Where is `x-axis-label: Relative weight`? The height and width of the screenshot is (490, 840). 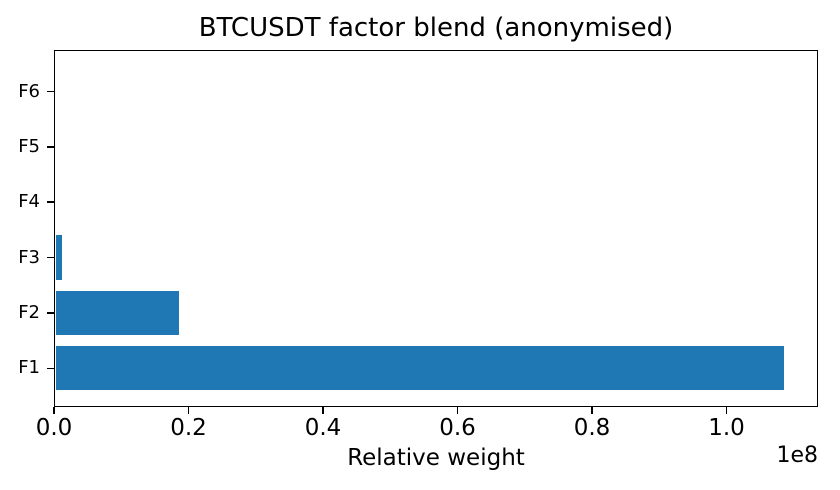 x-axis-label: Relative weight is located at coordinates (436, 458).